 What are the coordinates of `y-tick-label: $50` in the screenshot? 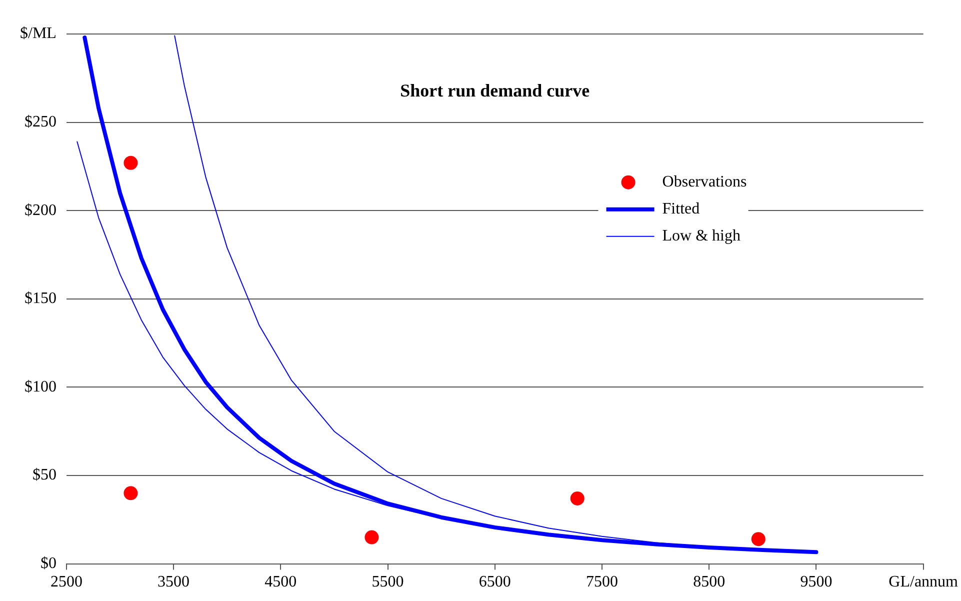 It's located at (44, 475).